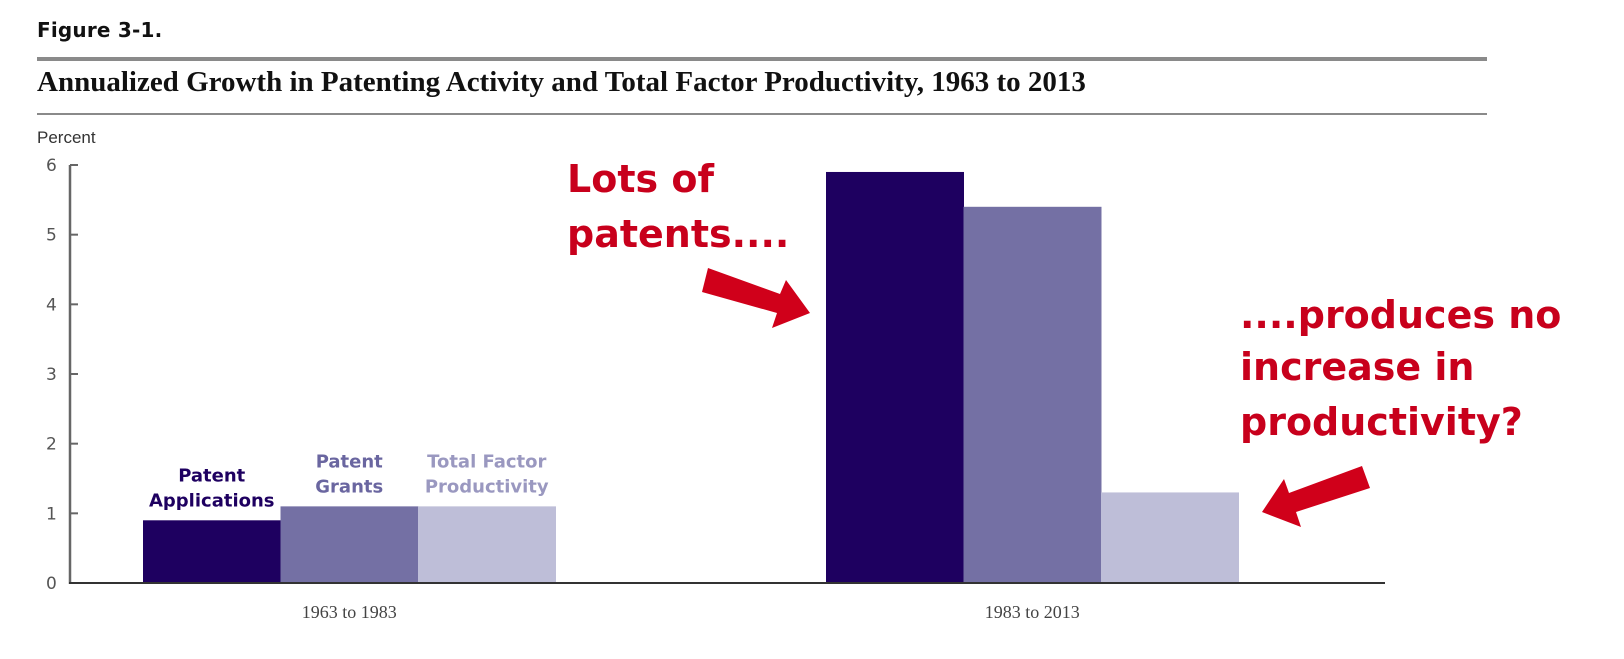 This screenshot has height=659, width=1624. I want to click on y-tick-label: 6, so click(51, 166).